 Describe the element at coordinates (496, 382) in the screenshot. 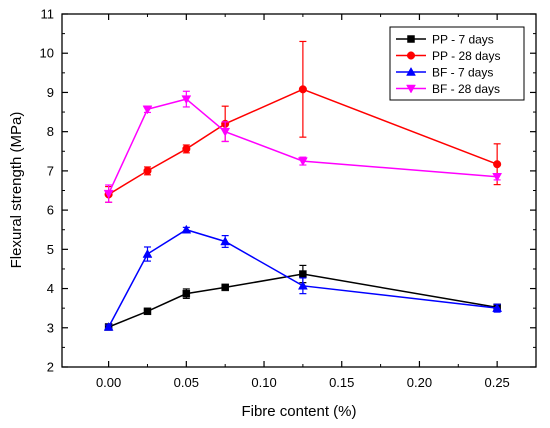

I see `x-tick-label: 0.25` at that location.